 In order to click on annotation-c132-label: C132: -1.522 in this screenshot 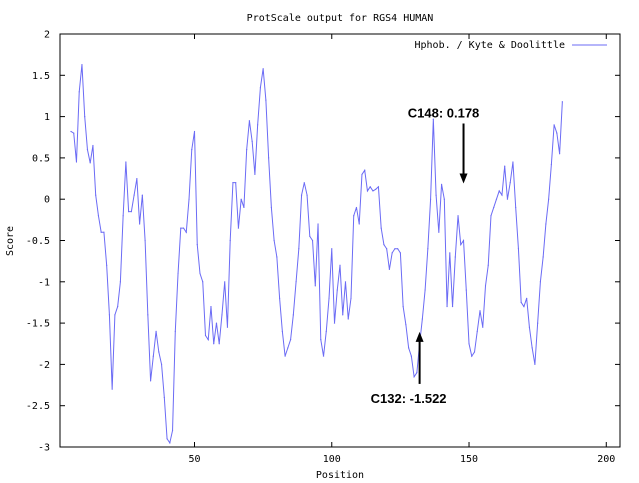, I will do `click(409, 398)`.